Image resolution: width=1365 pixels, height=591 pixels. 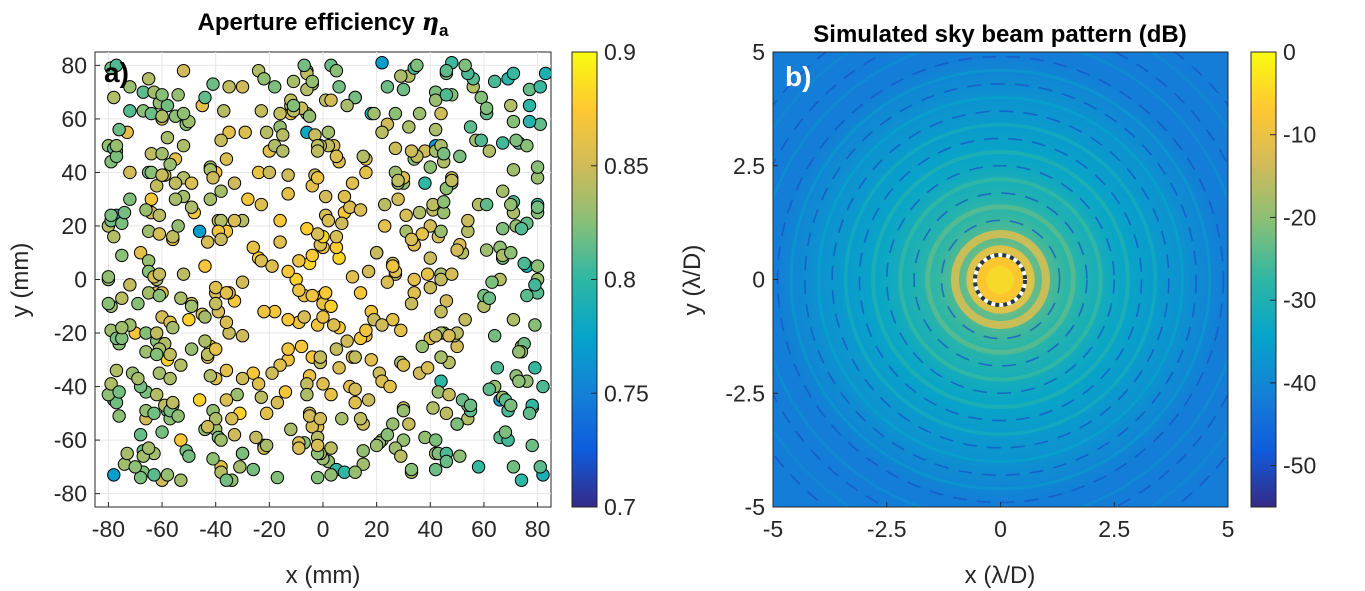 What do you see at coordinates (77, 279) in the screenshot?
I see `panel-a-y-ticks: -80 -60 -40 -20 0 20 40 60 80` at bounding box center [77, 279].